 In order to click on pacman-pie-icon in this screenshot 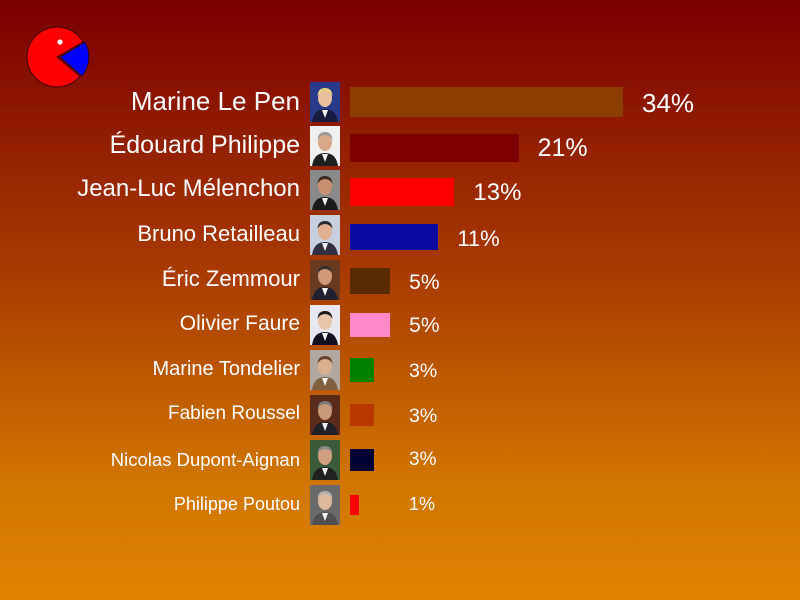, I will do `click(58, 57)`.